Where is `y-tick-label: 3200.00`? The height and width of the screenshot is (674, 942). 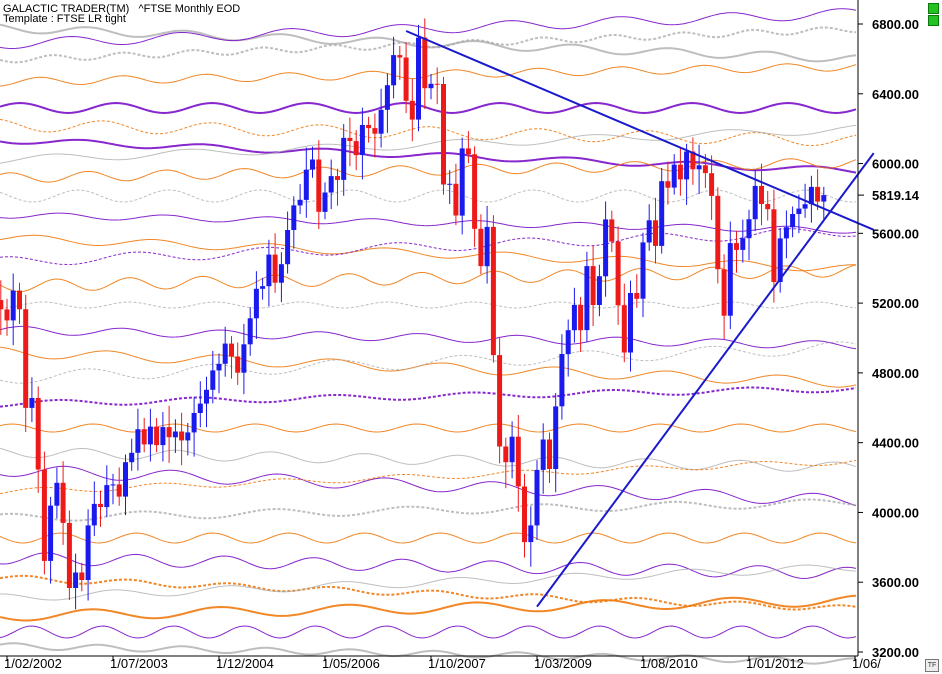
y-tick-label: 3200.00 is located at coordinates (895, 652).